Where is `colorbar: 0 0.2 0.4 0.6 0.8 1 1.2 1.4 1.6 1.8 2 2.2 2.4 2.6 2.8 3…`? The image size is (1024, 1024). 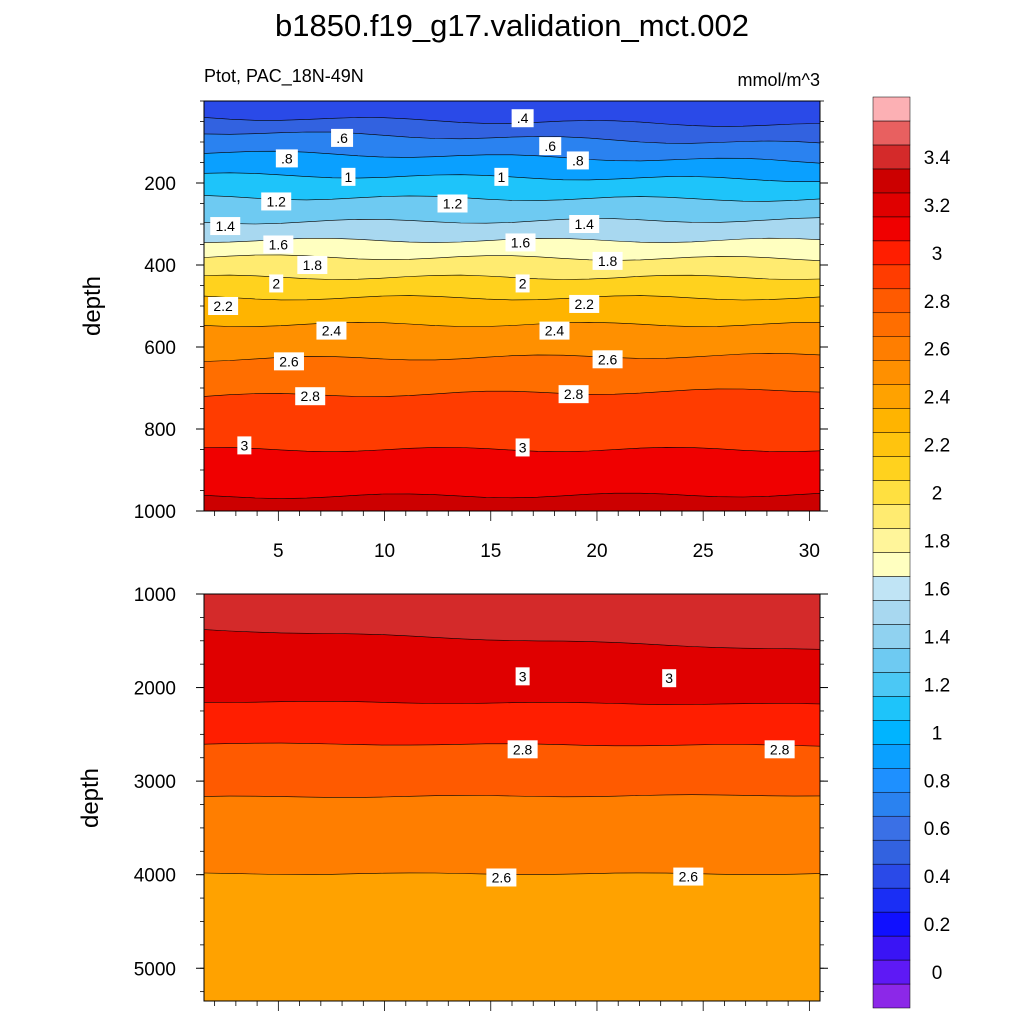 colorbar: 0 0.2 0.4 0.6 0.8 1 1.2 1.4 1.6 1.8 2 2.2 2.4 2.6 2.8 3… is located at coordinates (911, 552).